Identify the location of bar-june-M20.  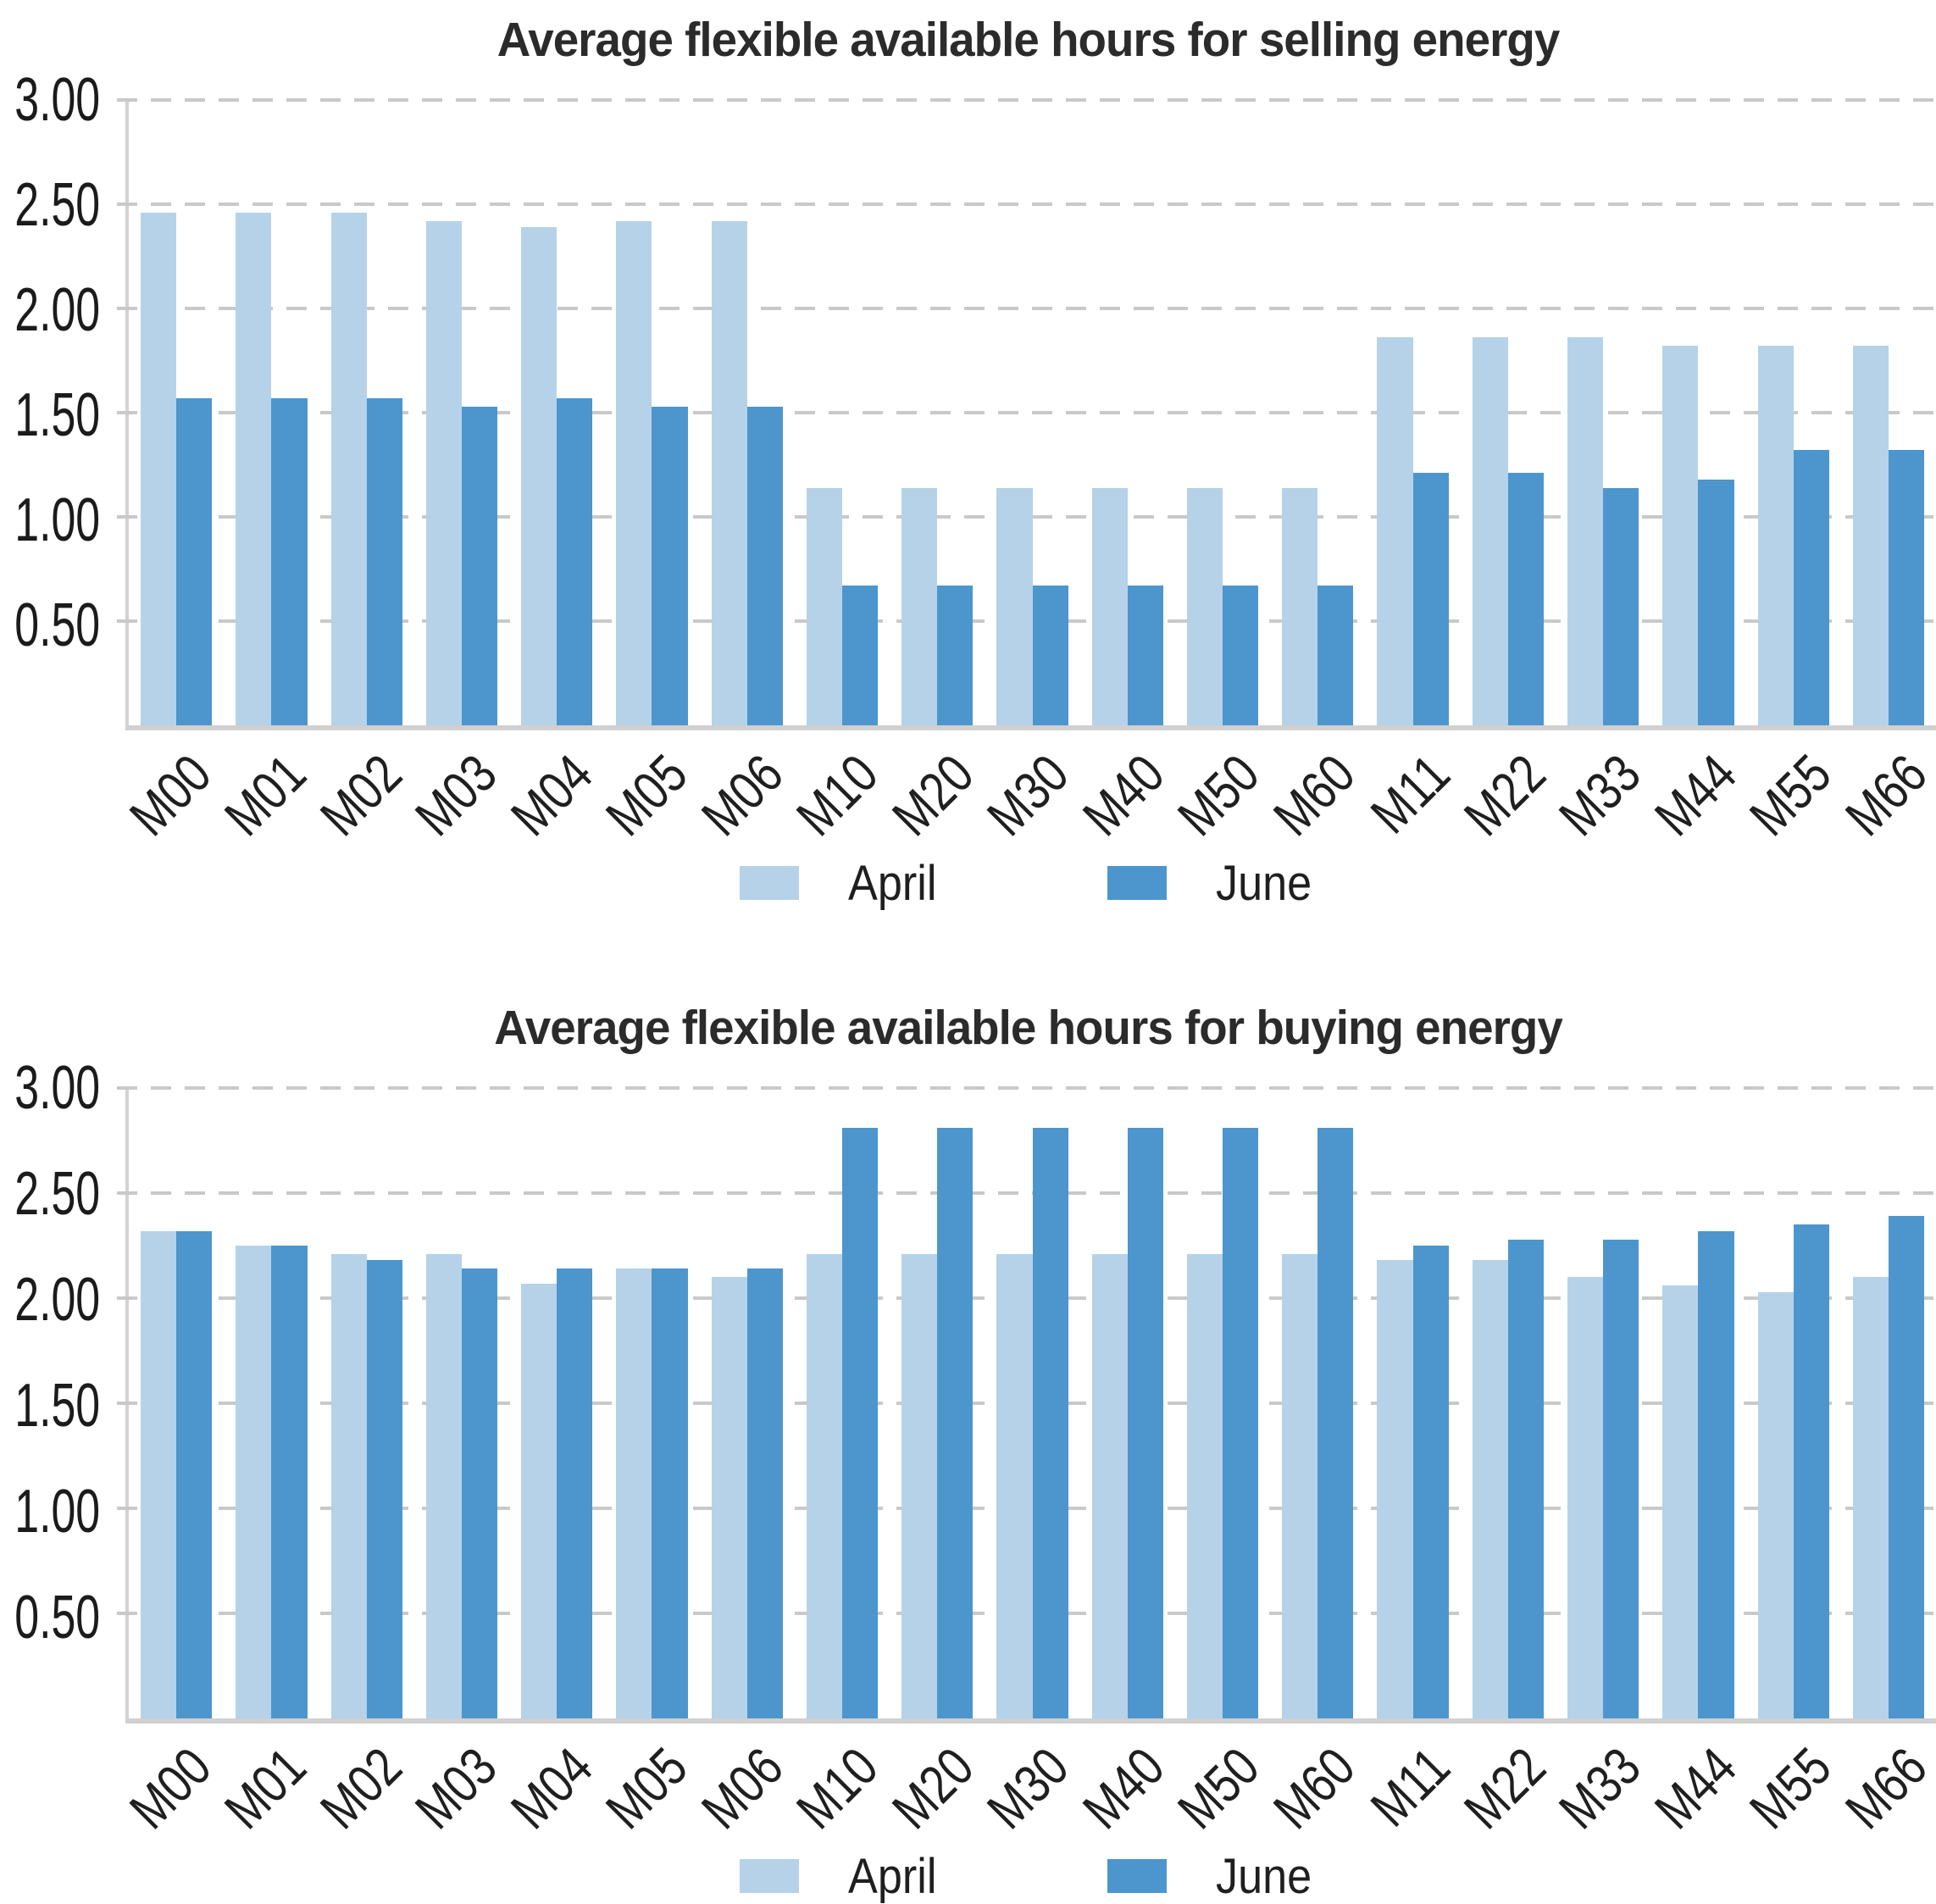
(955, 1423).